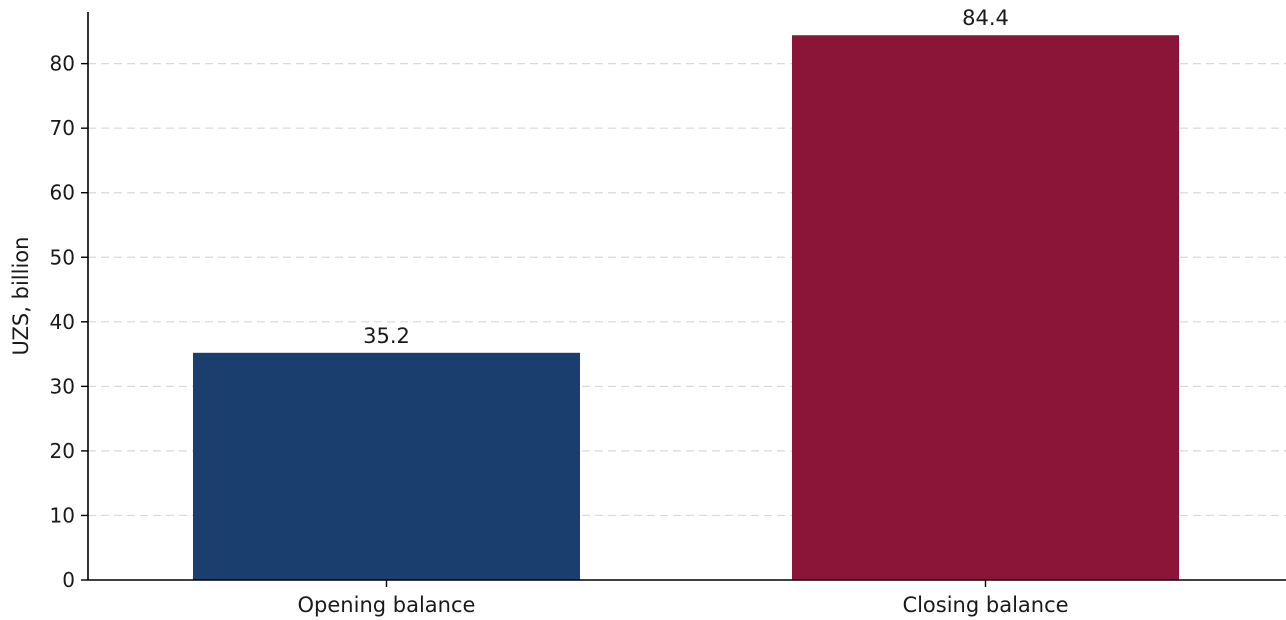 The height and width of the screenshot is (620, 1286). I want to click on value-label-0: 35.2, so click(386, 336).